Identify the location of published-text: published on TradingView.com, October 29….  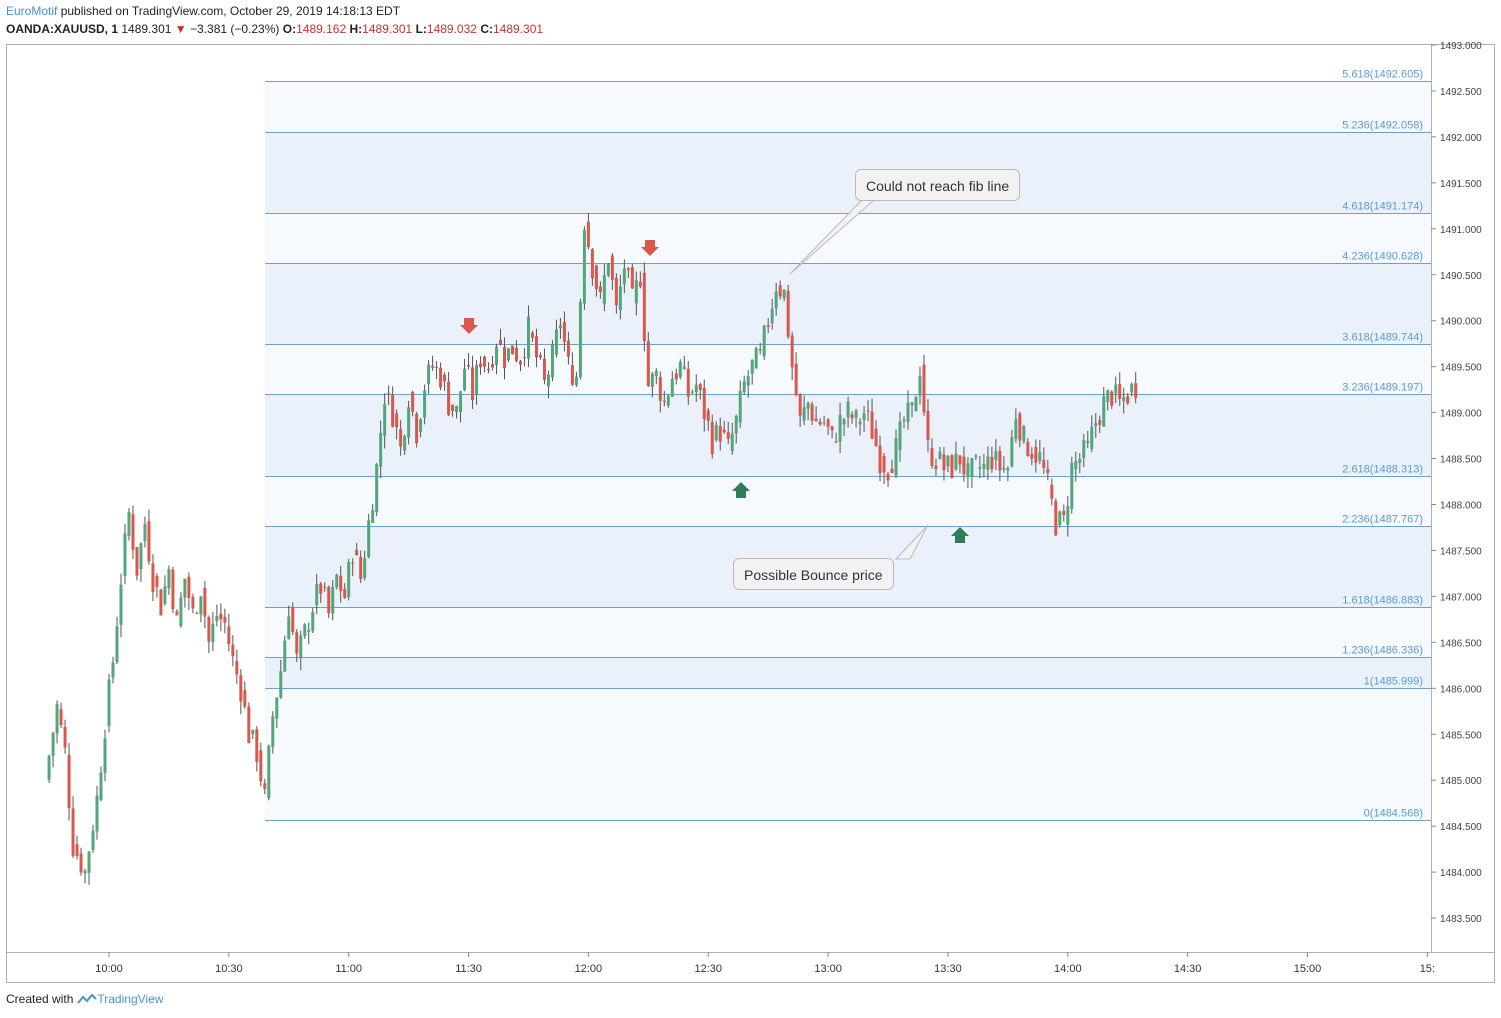
(230, 11).